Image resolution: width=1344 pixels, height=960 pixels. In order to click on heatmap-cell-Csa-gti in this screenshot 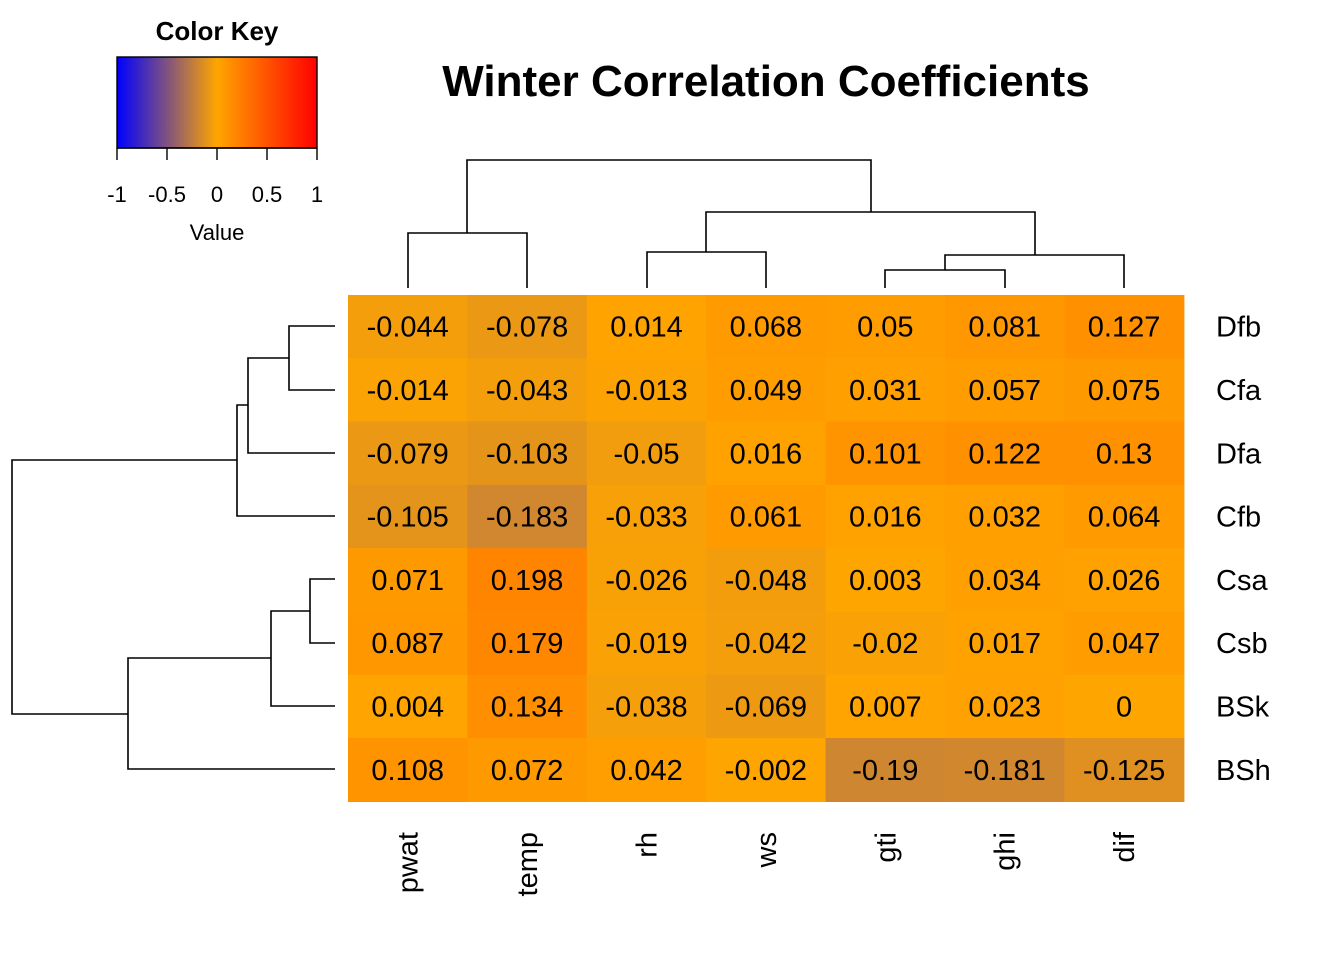, I will do `click(885, 580)`.